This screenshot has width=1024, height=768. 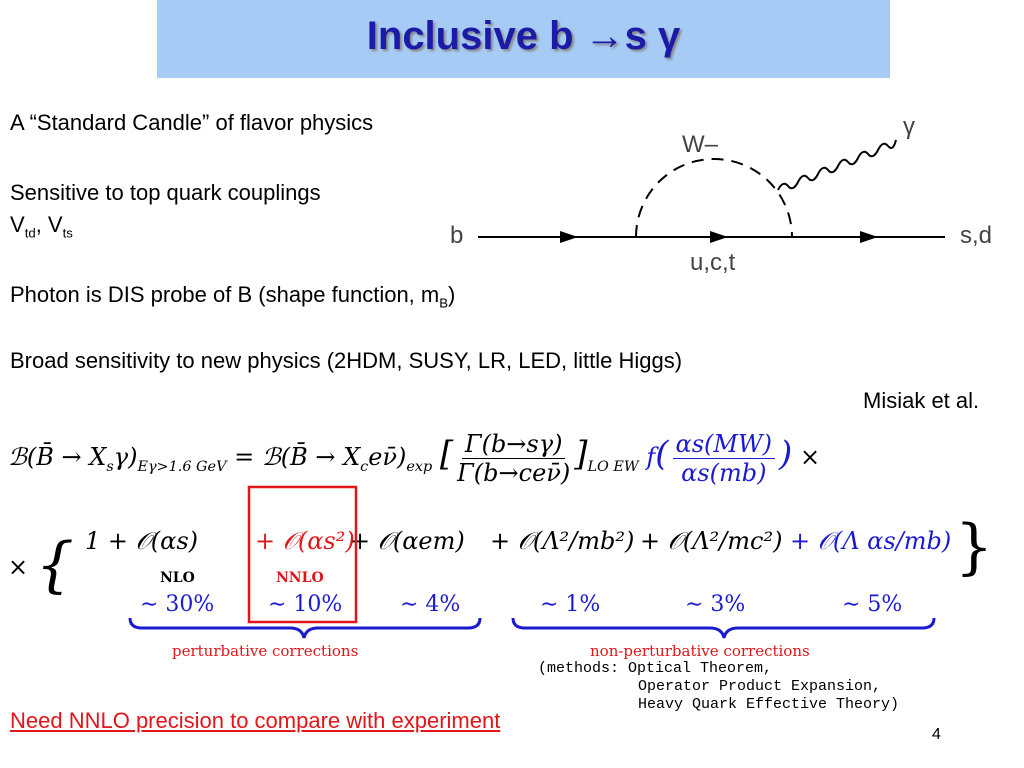 I want to click on subscript: c, so click(x=364, y=466).